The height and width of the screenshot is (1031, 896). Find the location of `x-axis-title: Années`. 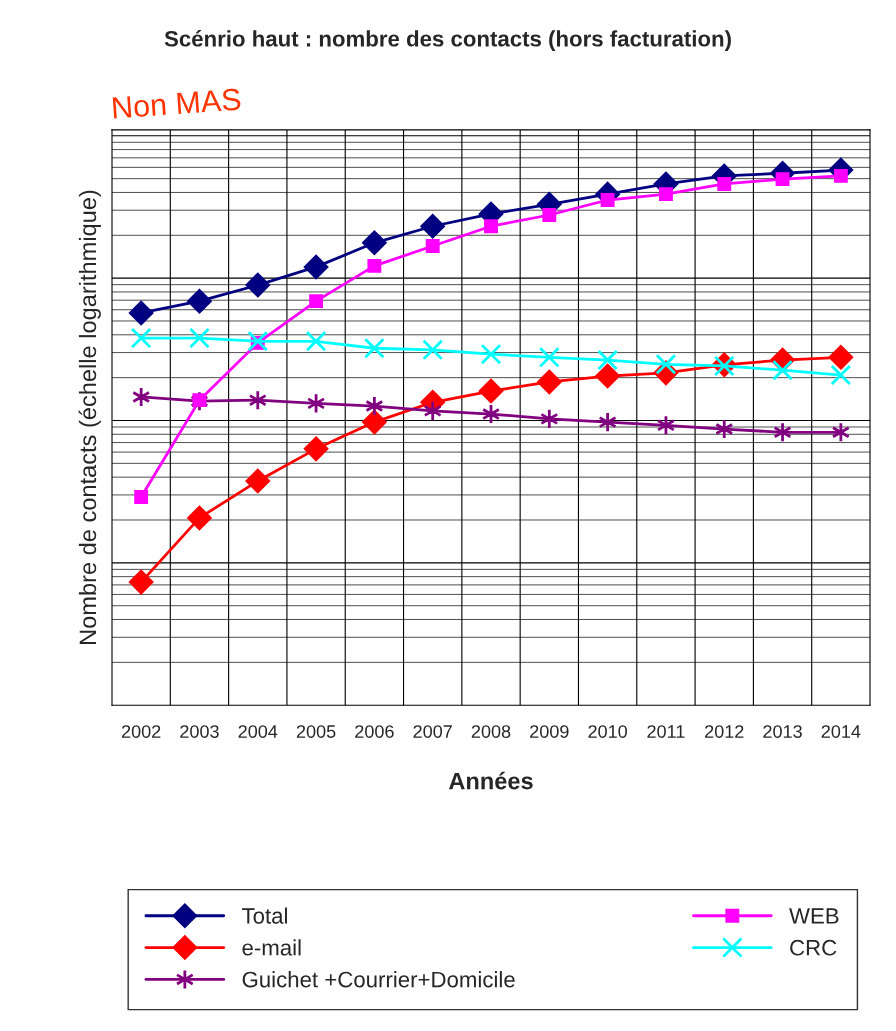

x-axis-title: Années is located at coordinates (490, 780).